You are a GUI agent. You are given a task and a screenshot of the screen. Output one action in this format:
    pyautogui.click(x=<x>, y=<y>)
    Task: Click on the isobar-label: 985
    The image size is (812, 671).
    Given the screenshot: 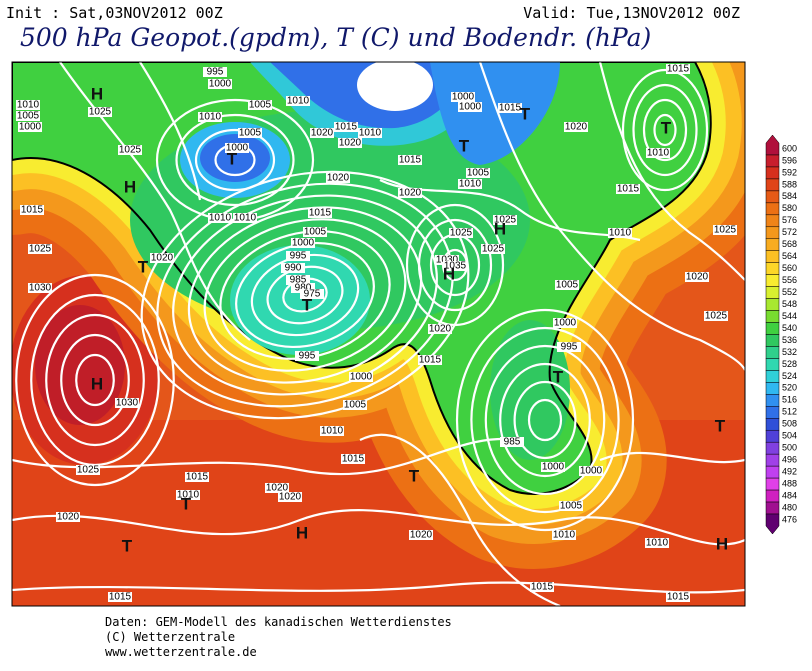 What is the action you would take?
    pyautogui.click(x=298, y=280)
    